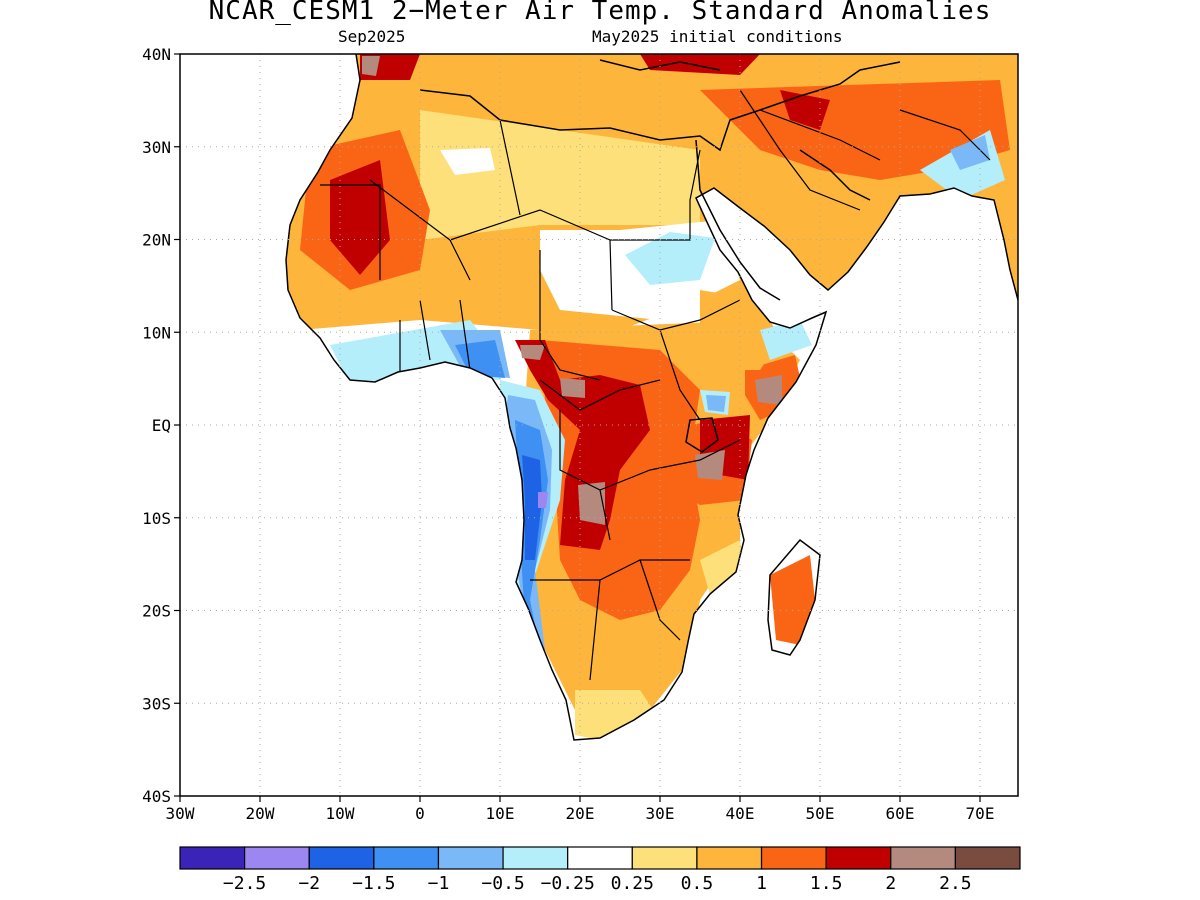  I want to click on lon-label: 30W, so click(180, 813).